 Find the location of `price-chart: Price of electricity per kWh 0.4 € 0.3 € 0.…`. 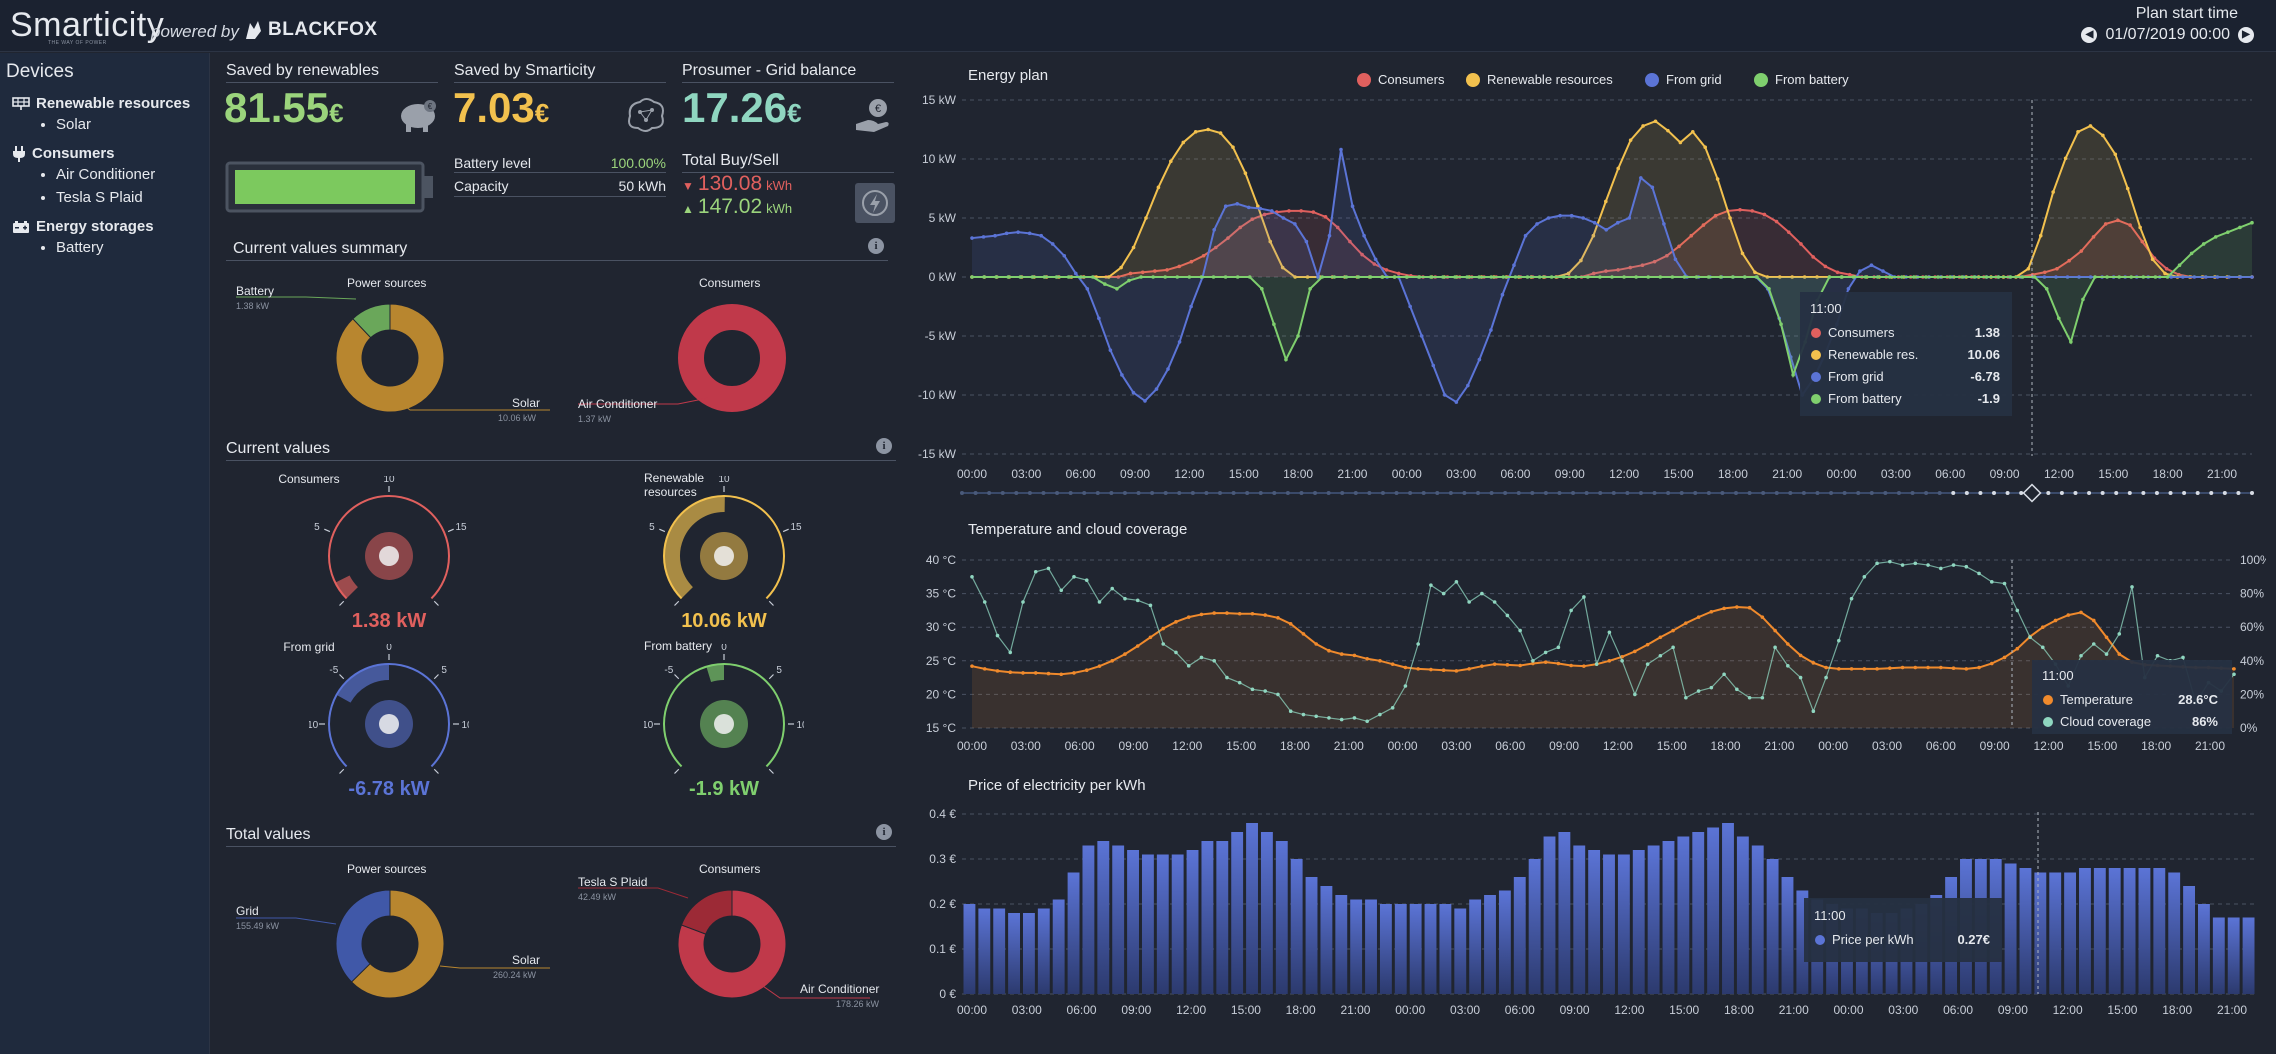

price-chart: Price of electricity per kWh 0.4 € 0.3 € 0.… is located at coordinates (1588, 898).